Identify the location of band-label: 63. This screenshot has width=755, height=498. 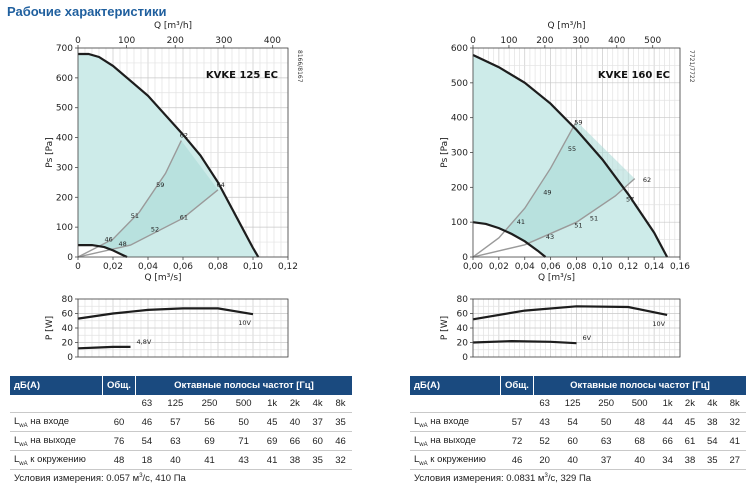
(147, 404).